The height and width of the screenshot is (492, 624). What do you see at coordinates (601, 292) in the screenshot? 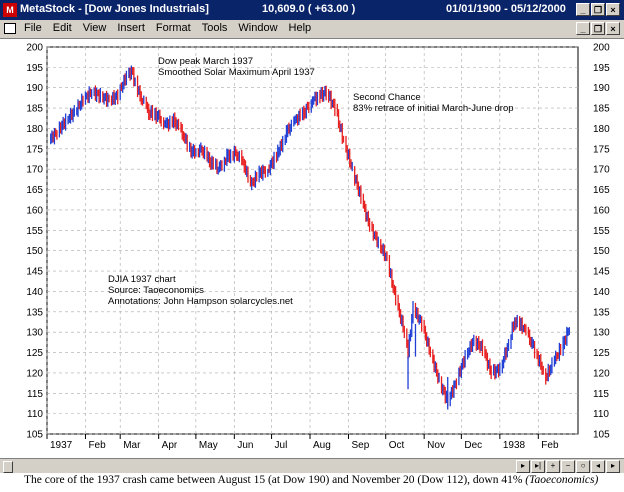
I see `y-tick-label-right: 140` at bounding box center [601, 292].